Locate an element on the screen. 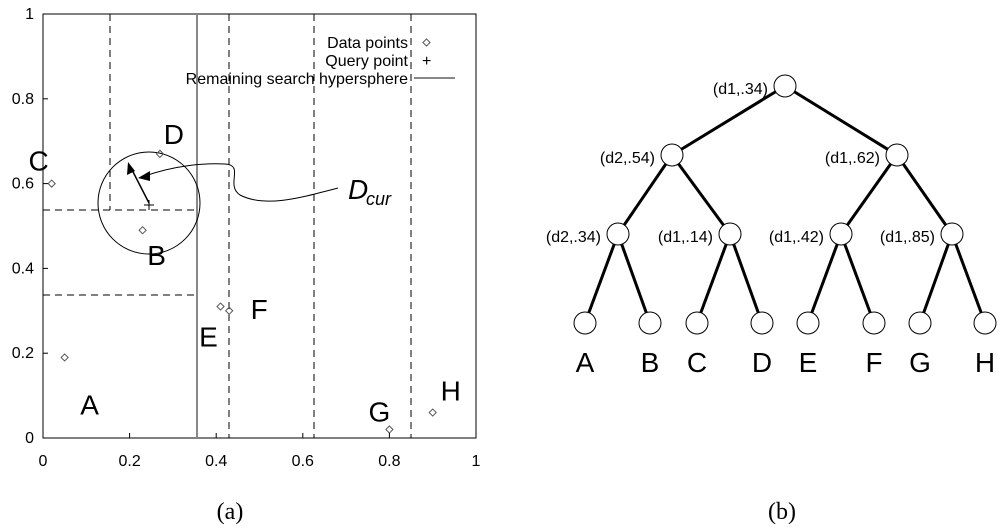  tree-node-label: (d1,.62) is located at coordinates (852, 158).